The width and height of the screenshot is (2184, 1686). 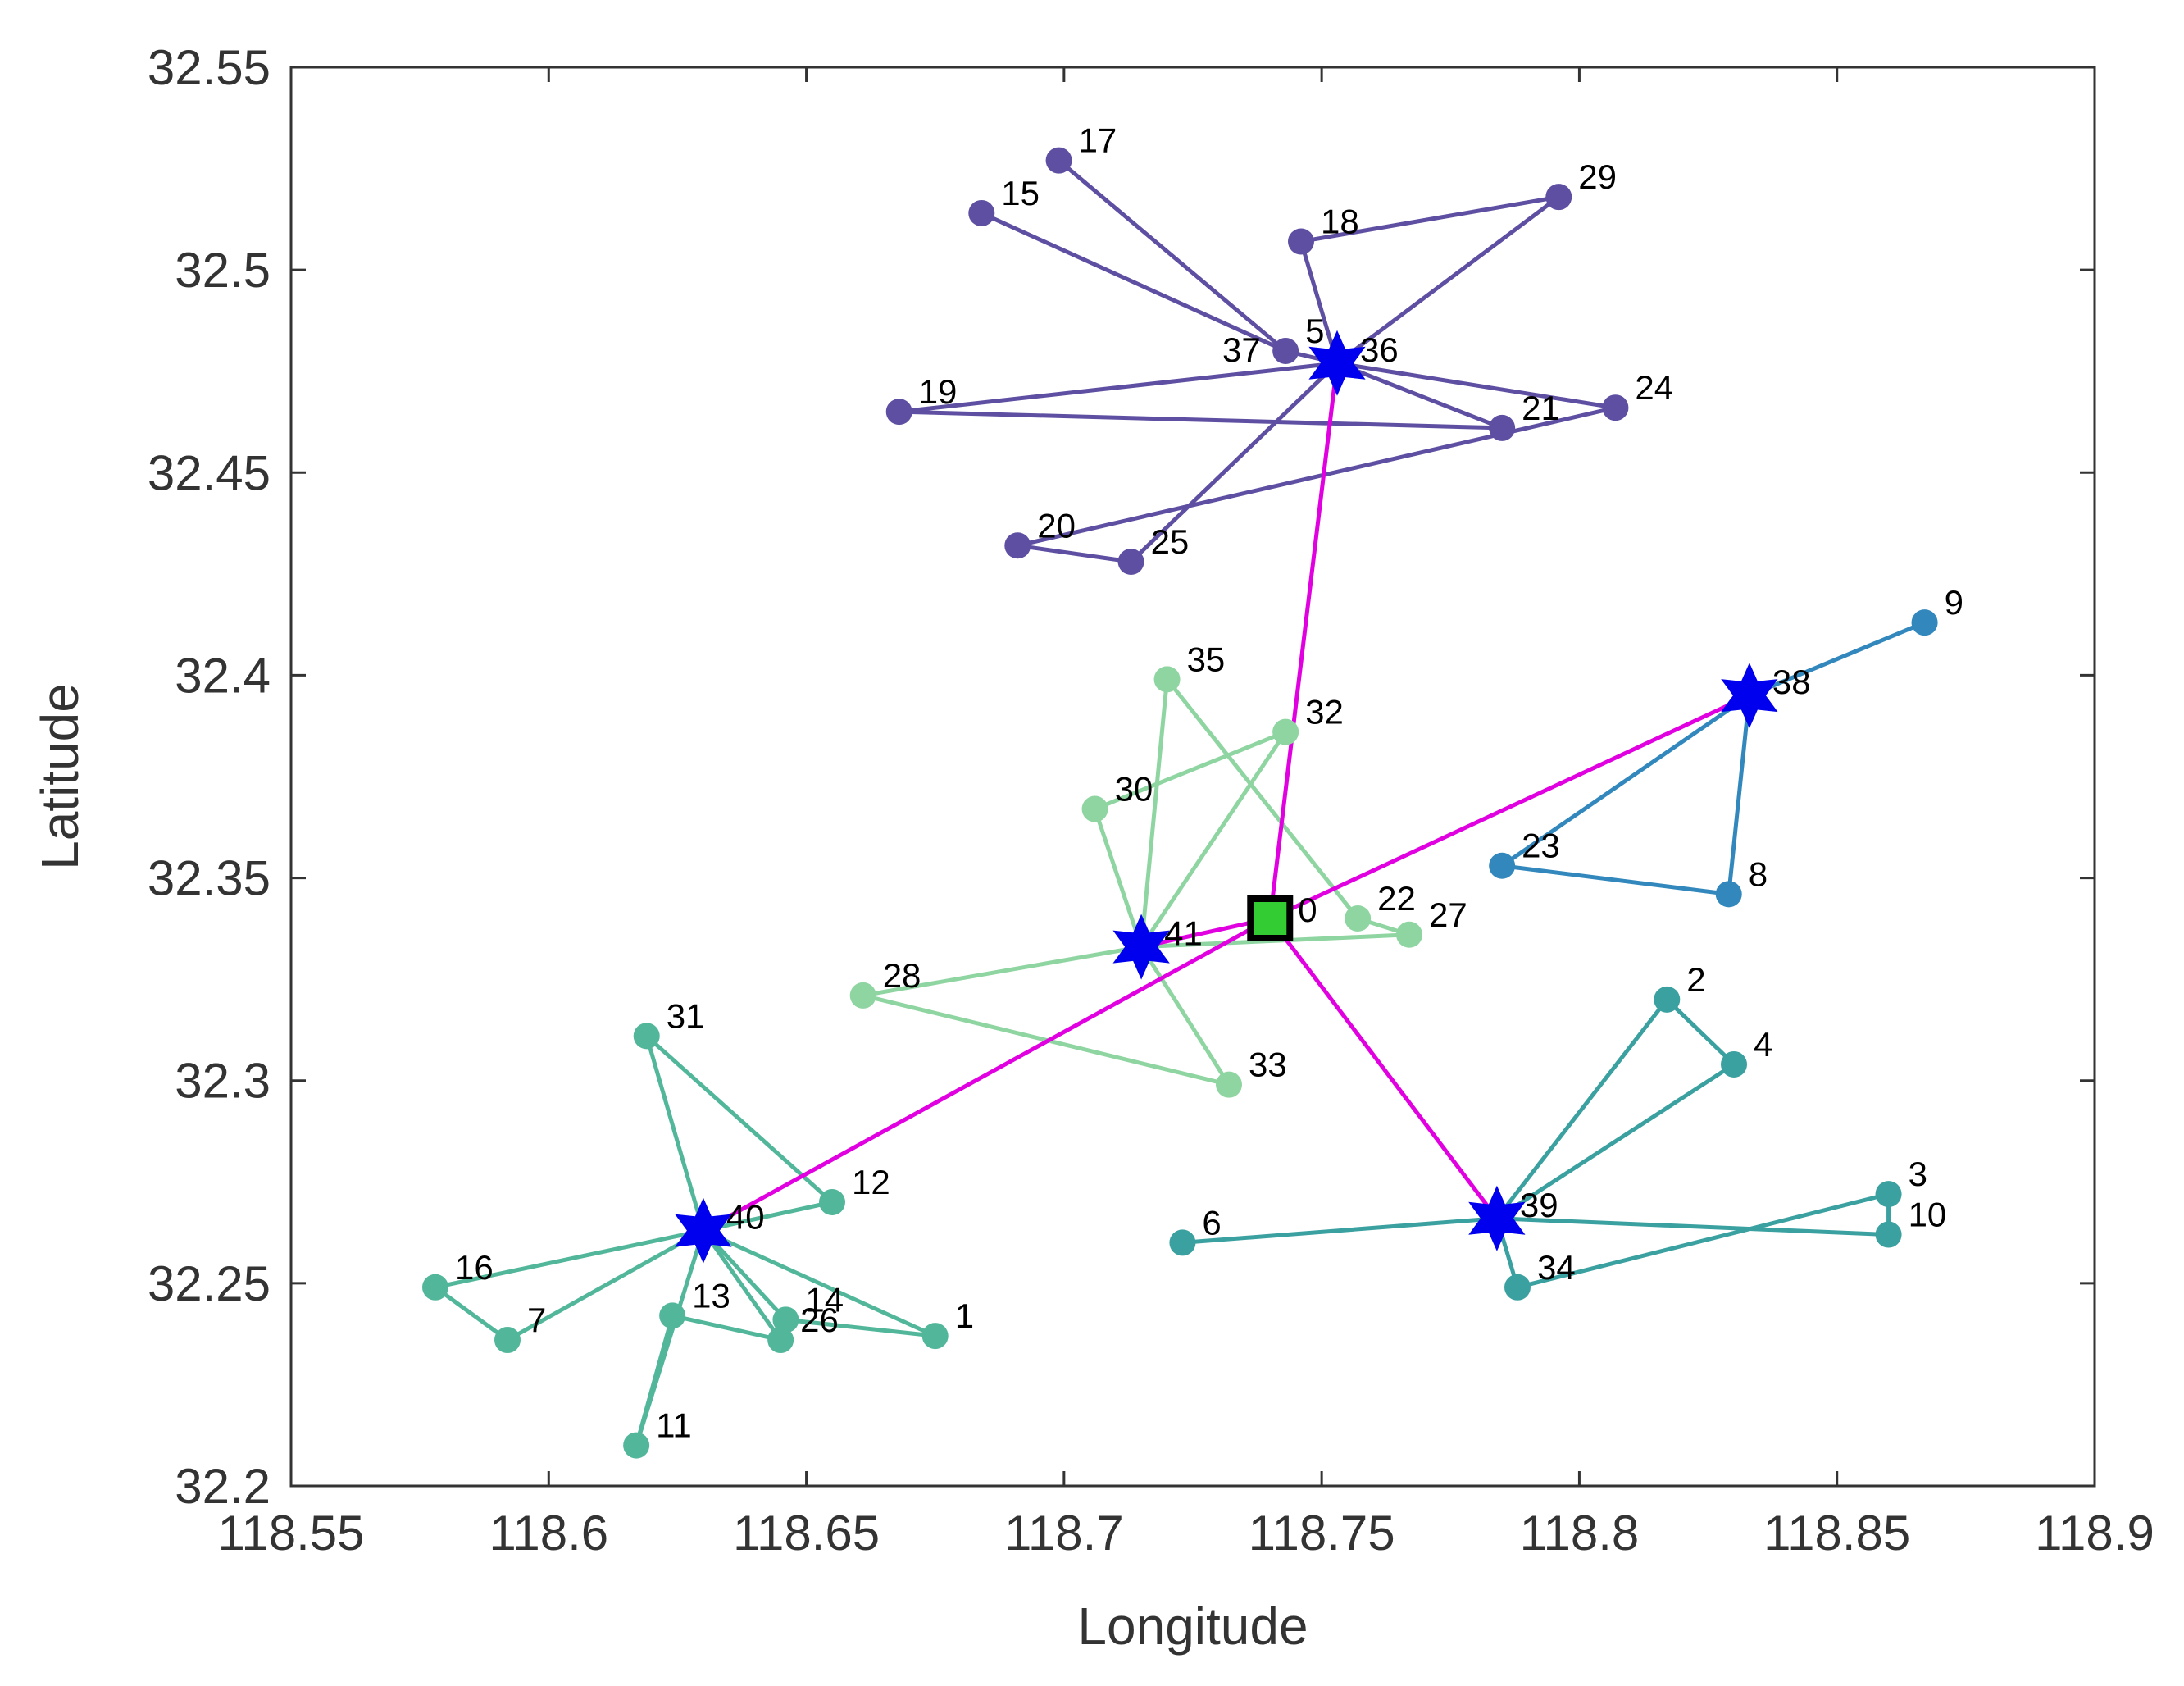 What do you see at coordinates (1928, 1215) in the screenshot?
I see `point-label: 10` at bounding box center [1928, 1215].